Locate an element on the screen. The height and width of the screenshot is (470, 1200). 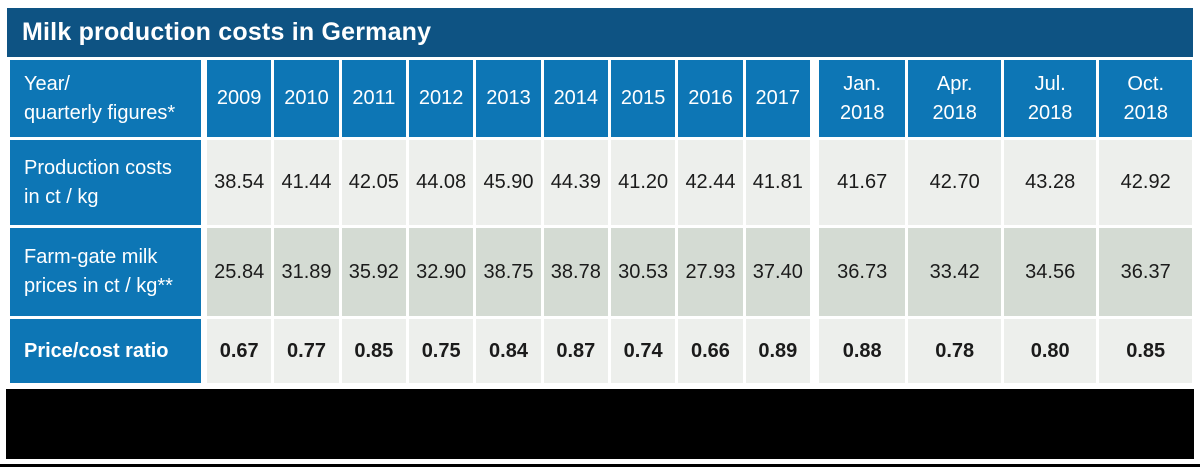
cell-value: 0.89 is located at coordinates (777, 351).